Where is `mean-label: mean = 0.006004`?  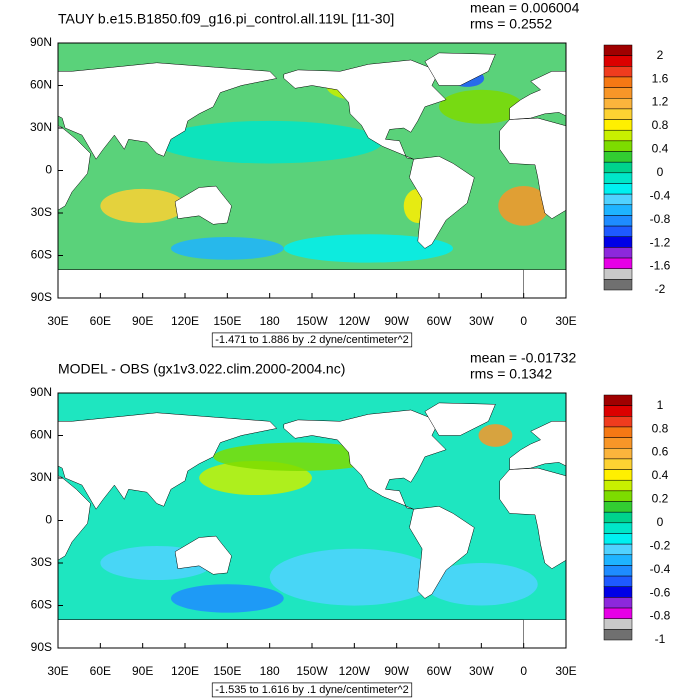 mean-label: mean = 0.006004 is located at coordinates (525, 8).